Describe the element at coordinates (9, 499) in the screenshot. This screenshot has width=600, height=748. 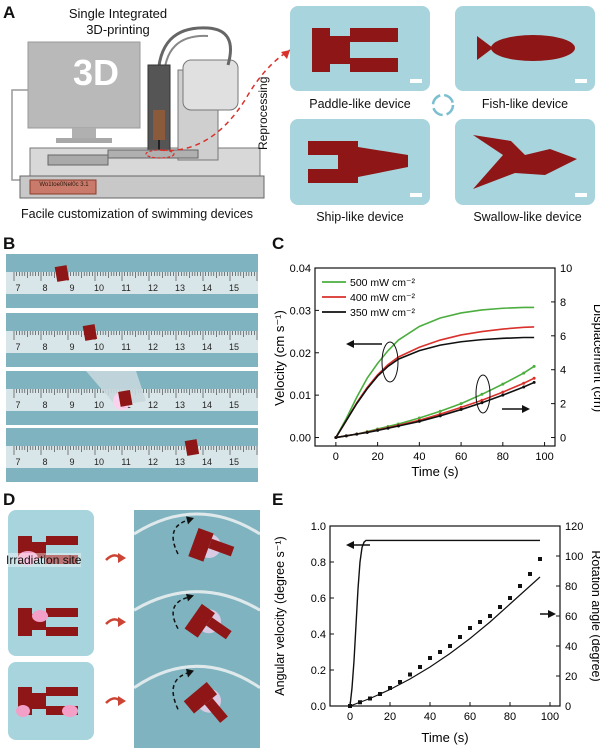
I see `panel-label-d: D` at that location.